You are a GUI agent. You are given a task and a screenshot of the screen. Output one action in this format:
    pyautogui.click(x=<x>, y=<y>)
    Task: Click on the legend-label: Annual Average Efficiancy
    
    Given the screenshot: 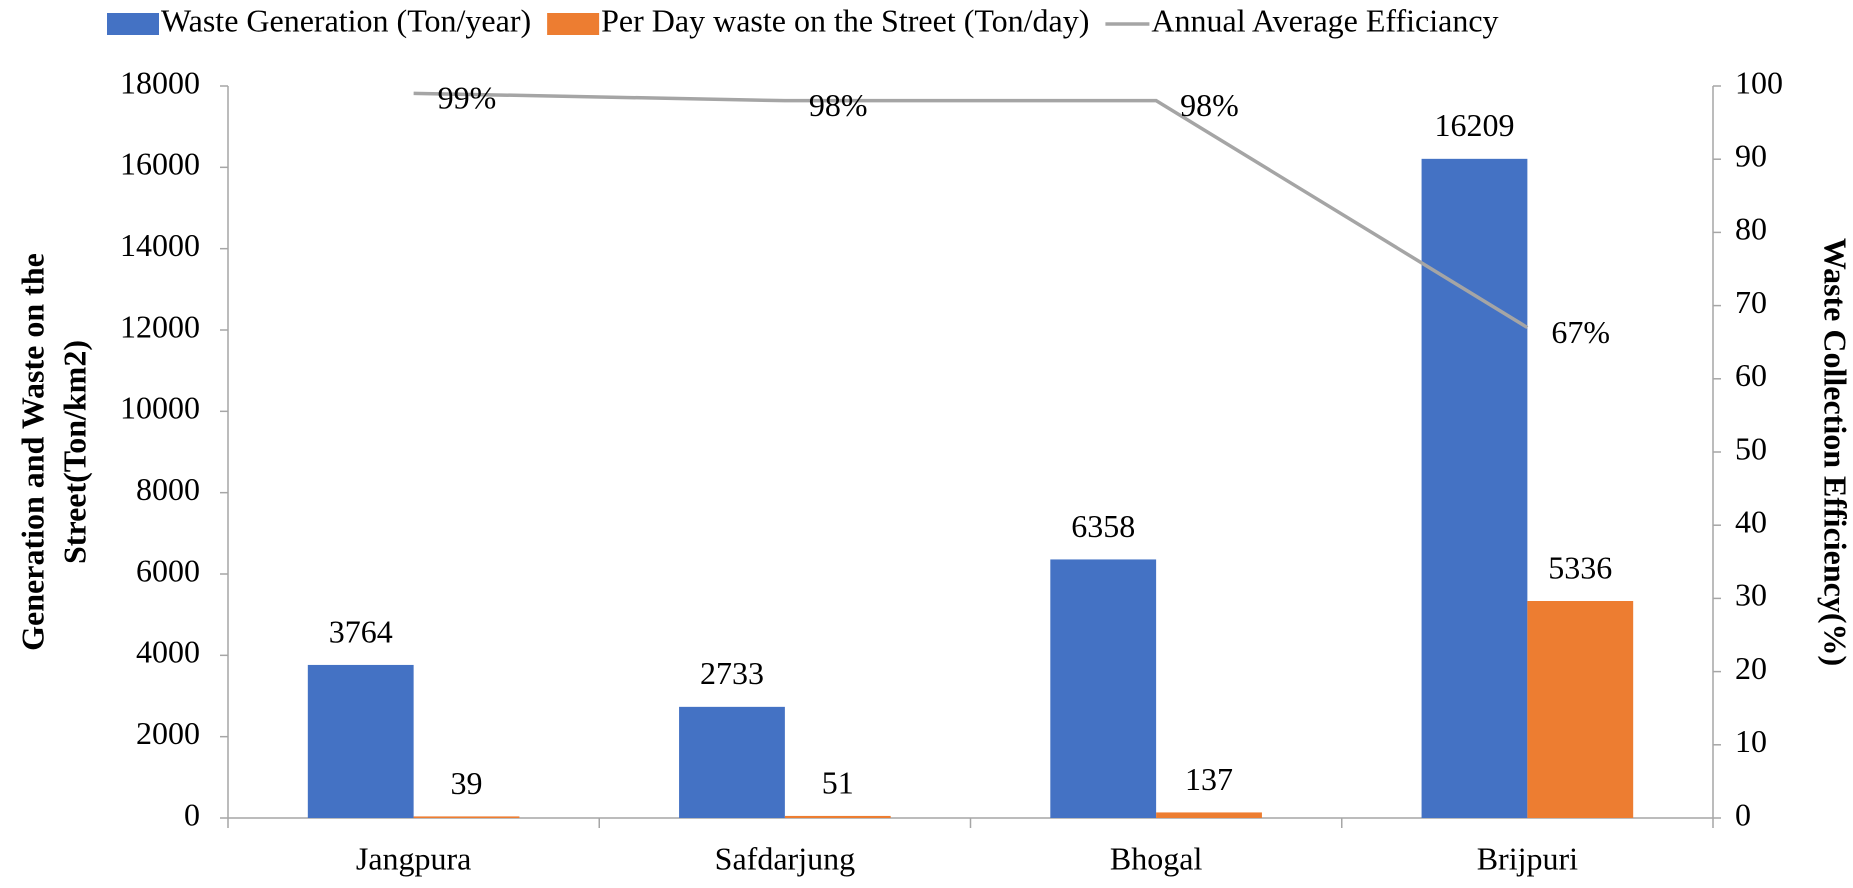 What is the action you would take?
    pyautogui.click(x=1324, y=20)
    